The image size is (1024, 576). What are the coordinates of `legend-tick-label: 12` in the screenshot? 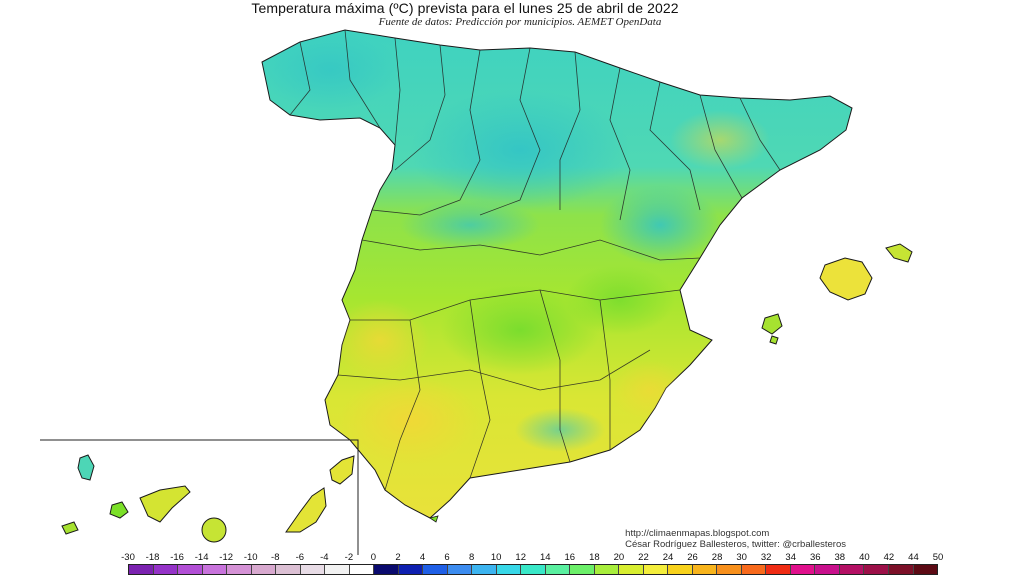 It's located at (521, 557).